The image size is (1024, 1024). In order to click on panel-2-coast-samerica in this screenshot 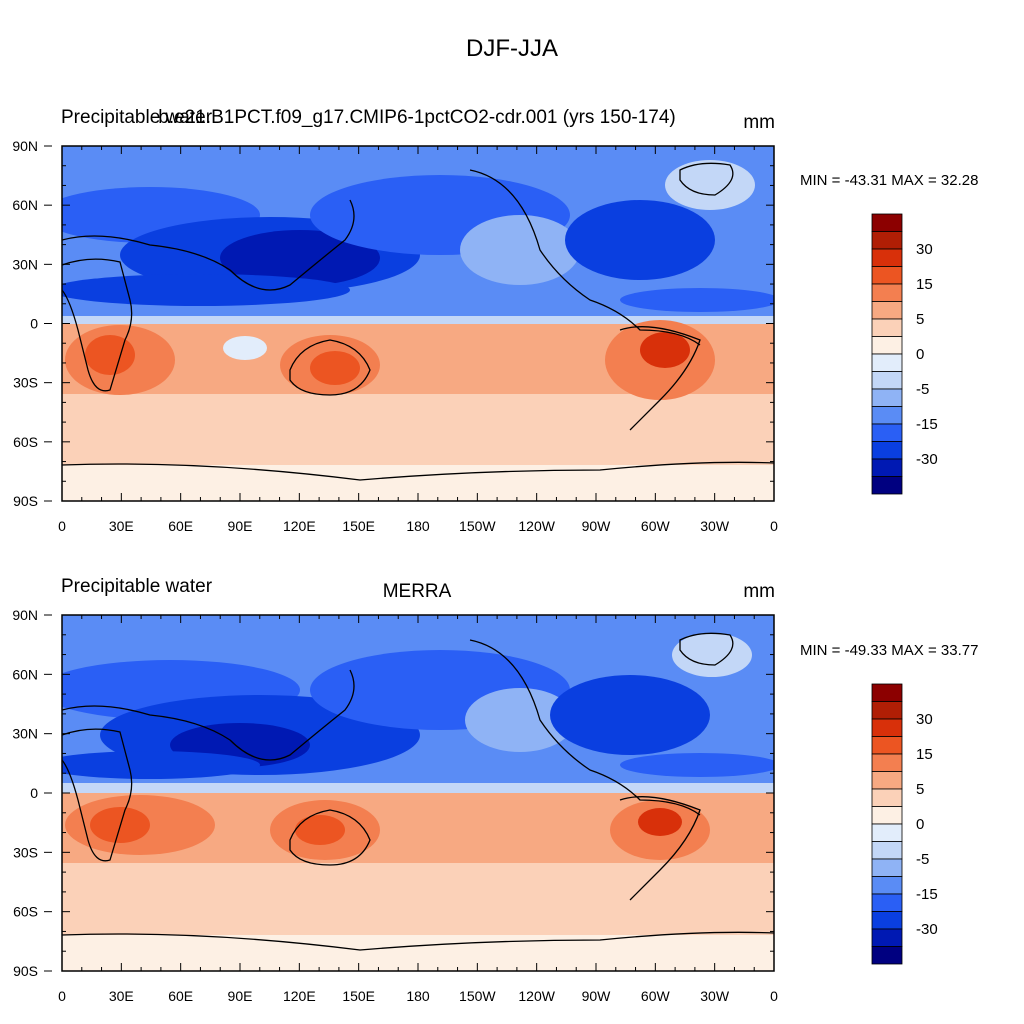, I will do `click(660, 848)`.